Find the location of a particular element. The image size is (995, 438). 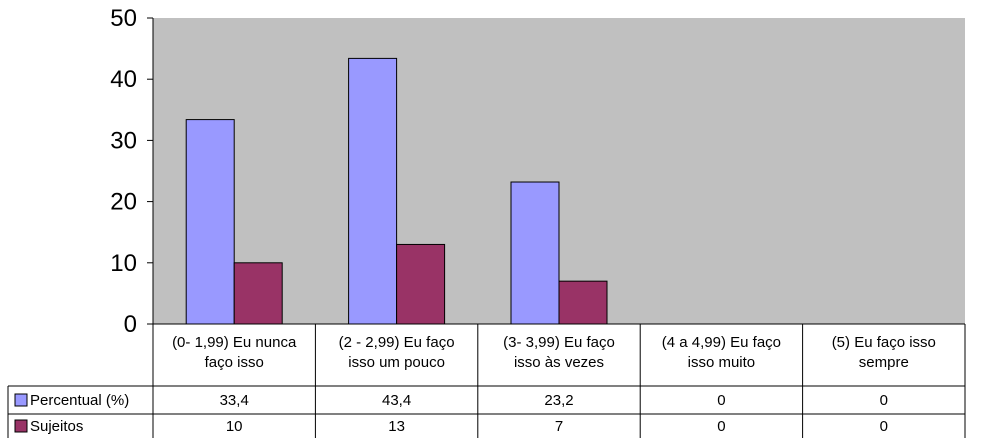

table-cell: 7 is located at coordinates (559, 426).